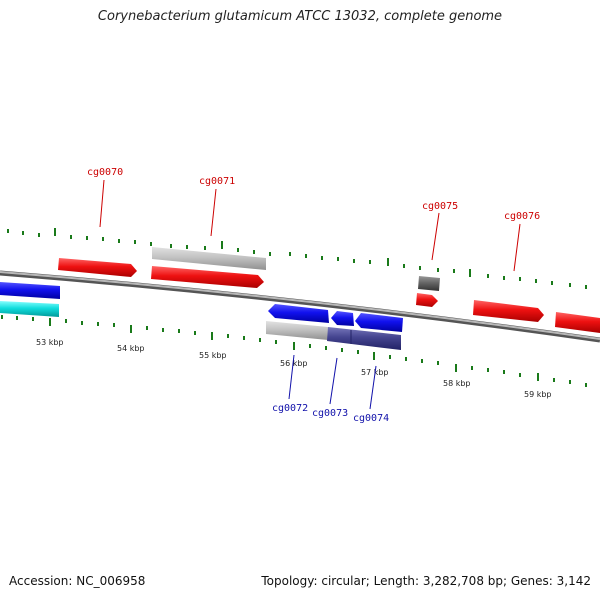 This screenshot has width=600, height=600. I want to click on gene-dark-grey-box, so click(429, 283).